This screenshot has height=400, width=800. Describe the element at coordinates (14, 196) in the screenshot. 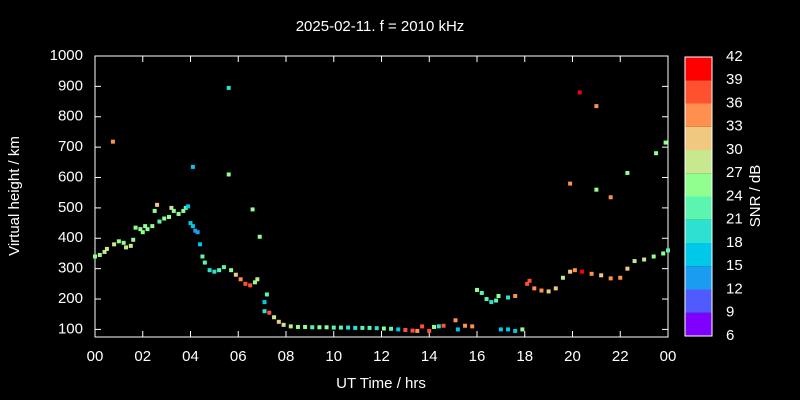

I see `y-axis-label: Virtual height / km` at that location.